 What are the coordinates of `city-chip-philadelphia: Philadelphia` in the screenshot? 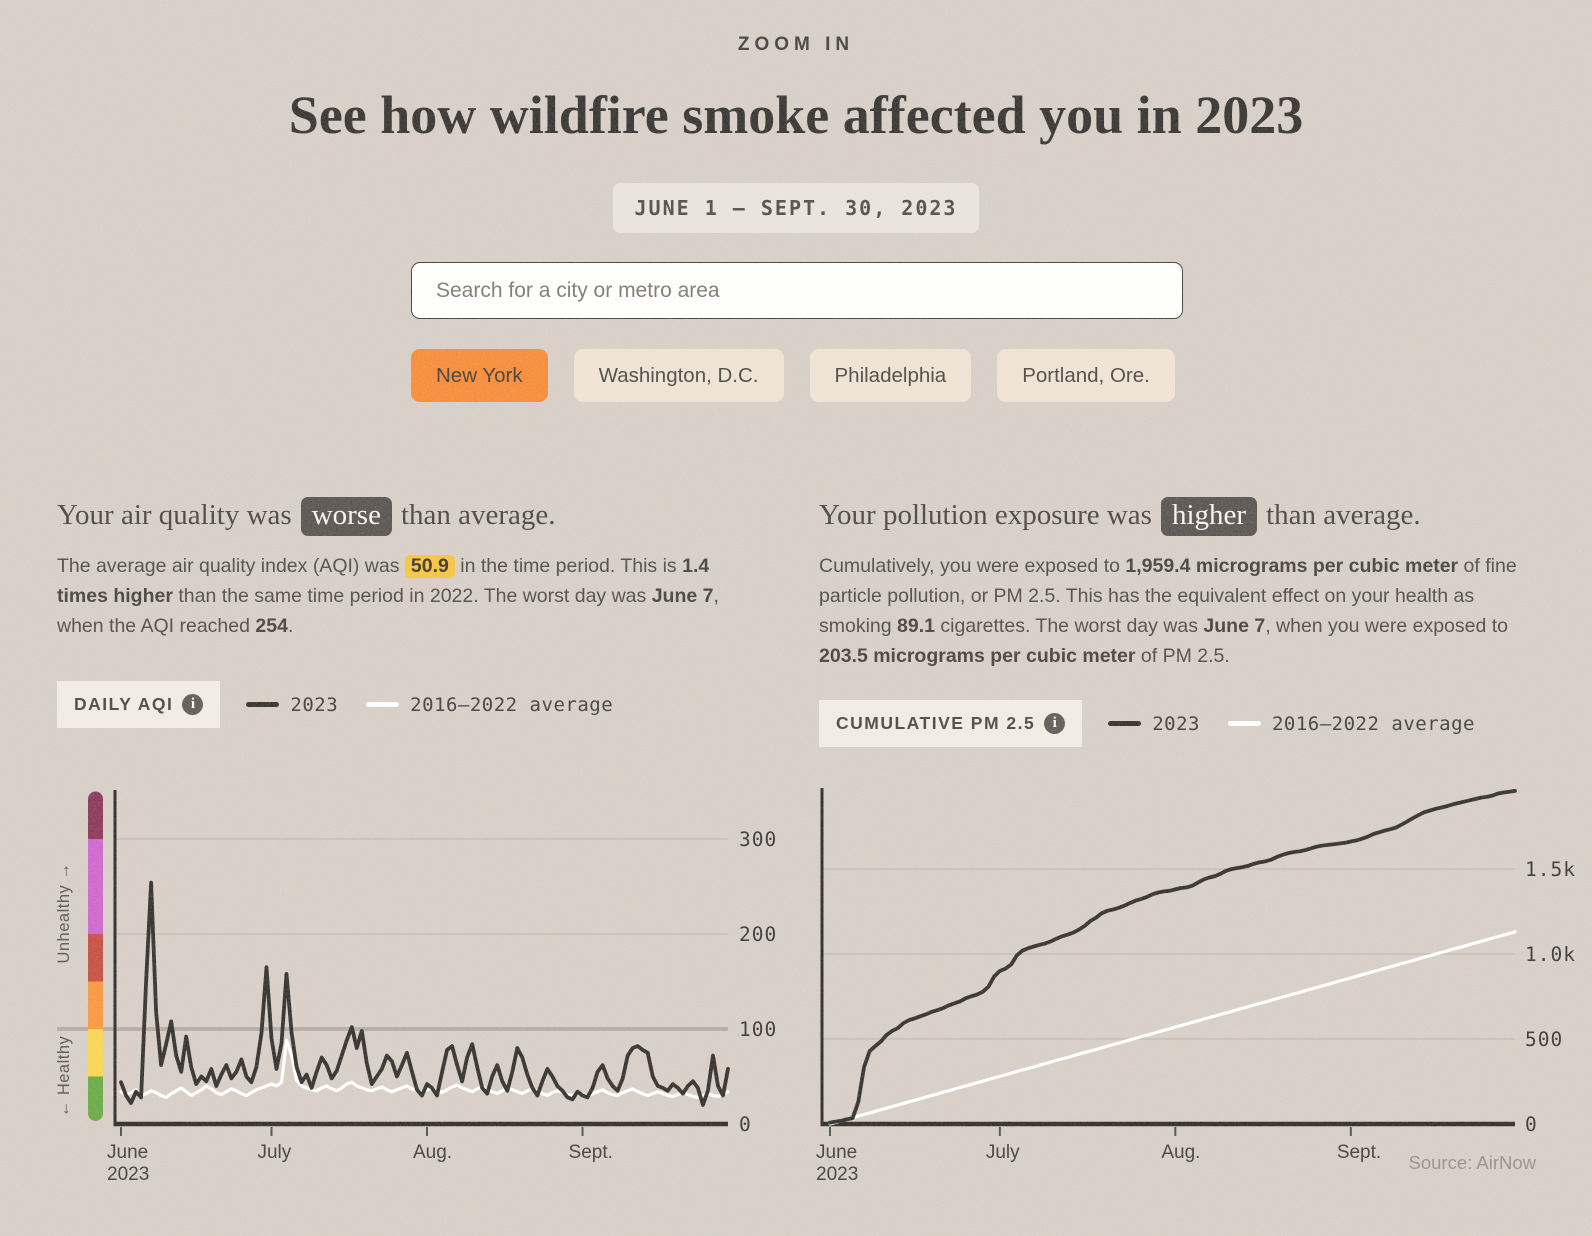 It's located at (890, 375).